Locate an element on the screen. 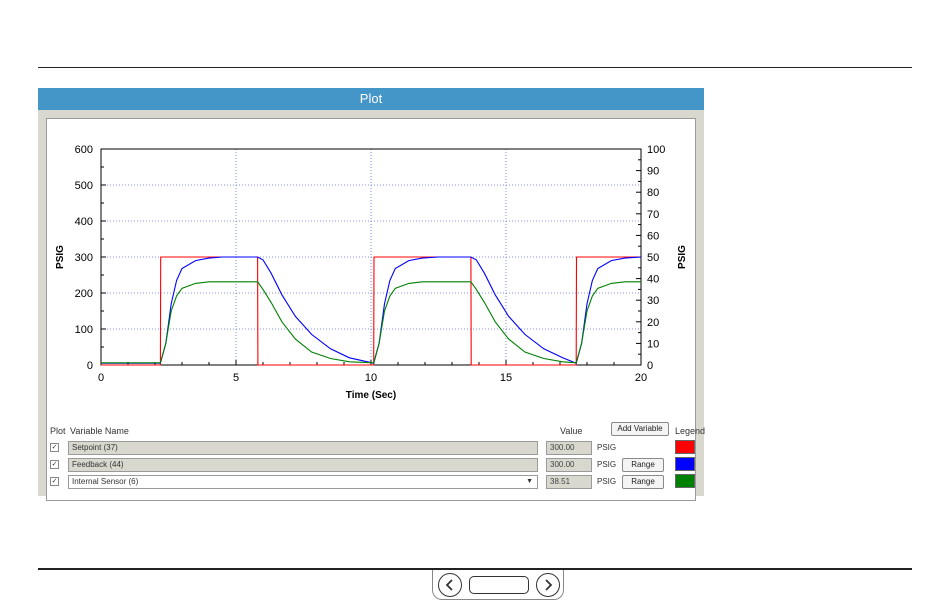 Image resolution: width=950 pixels, height=600 pixels. y-tick-label: 500 is located at coordinates (84, 186).